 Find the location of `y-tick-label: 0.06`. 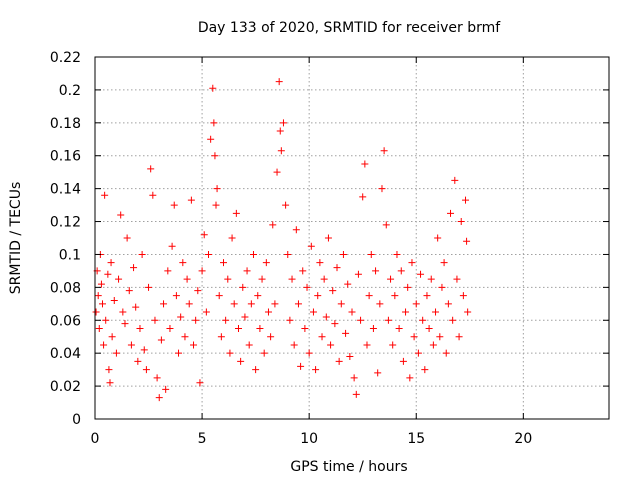

y-tick-label: 0.06 is located at coordinates (65, 321).